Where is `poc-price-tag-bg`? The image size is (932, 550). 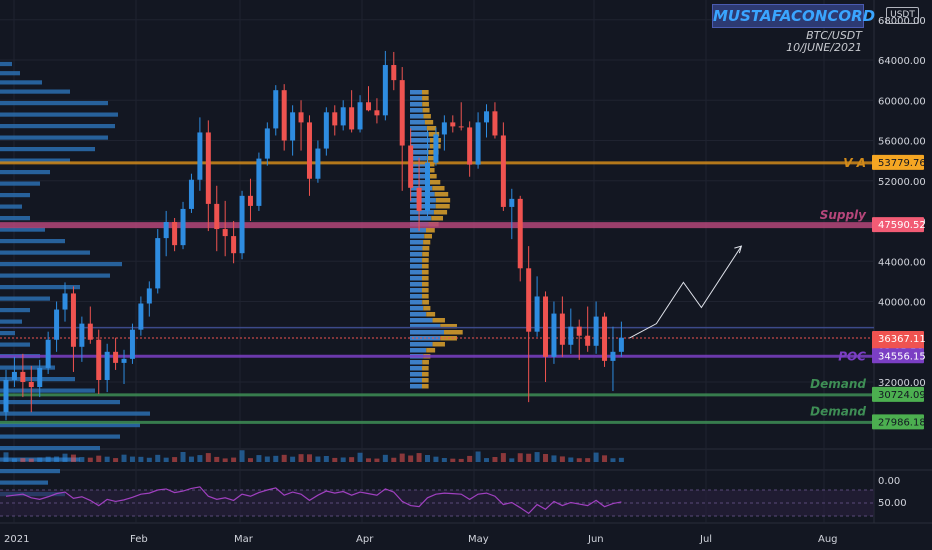
poc-price-tag-bg is located at coordinates (898, 356).